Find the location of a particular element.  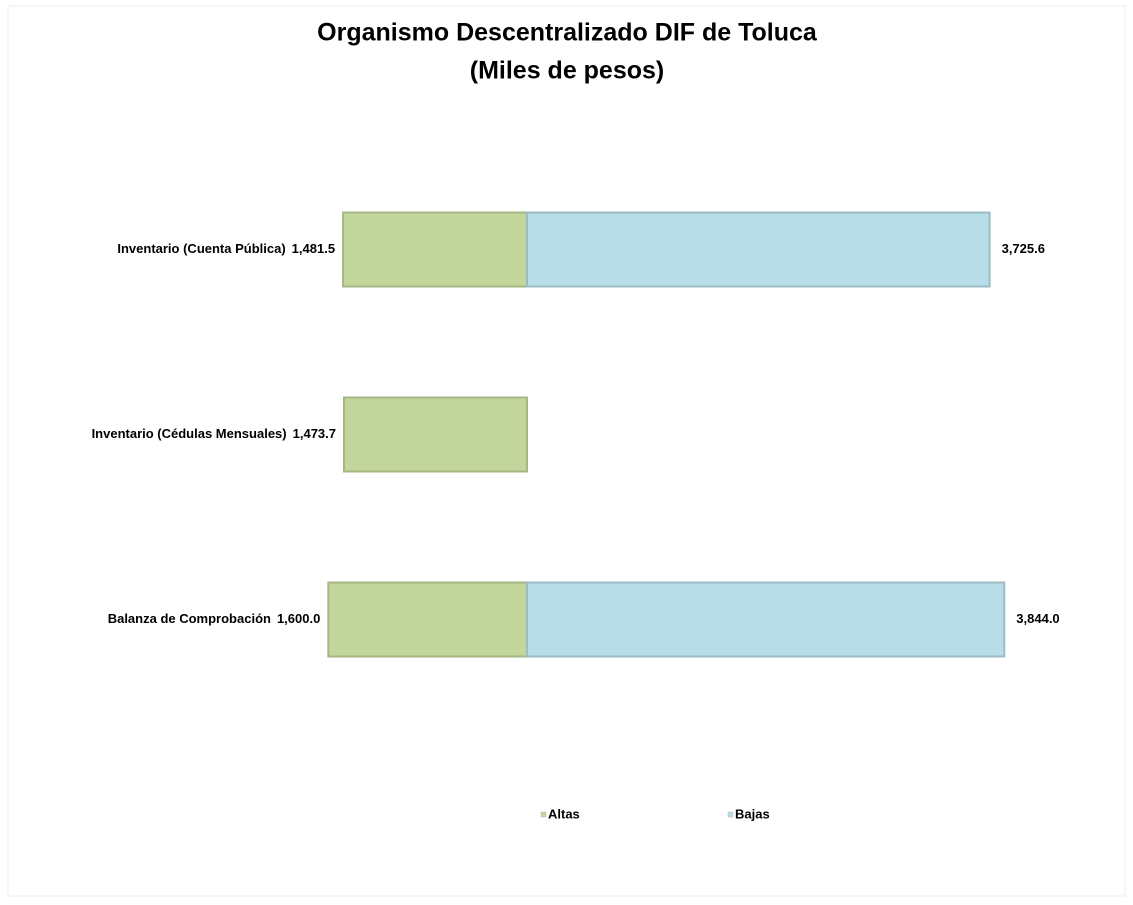

y-tick-label: Inventario (Cédulas Mensuales) is located at coordinates (189, 433).